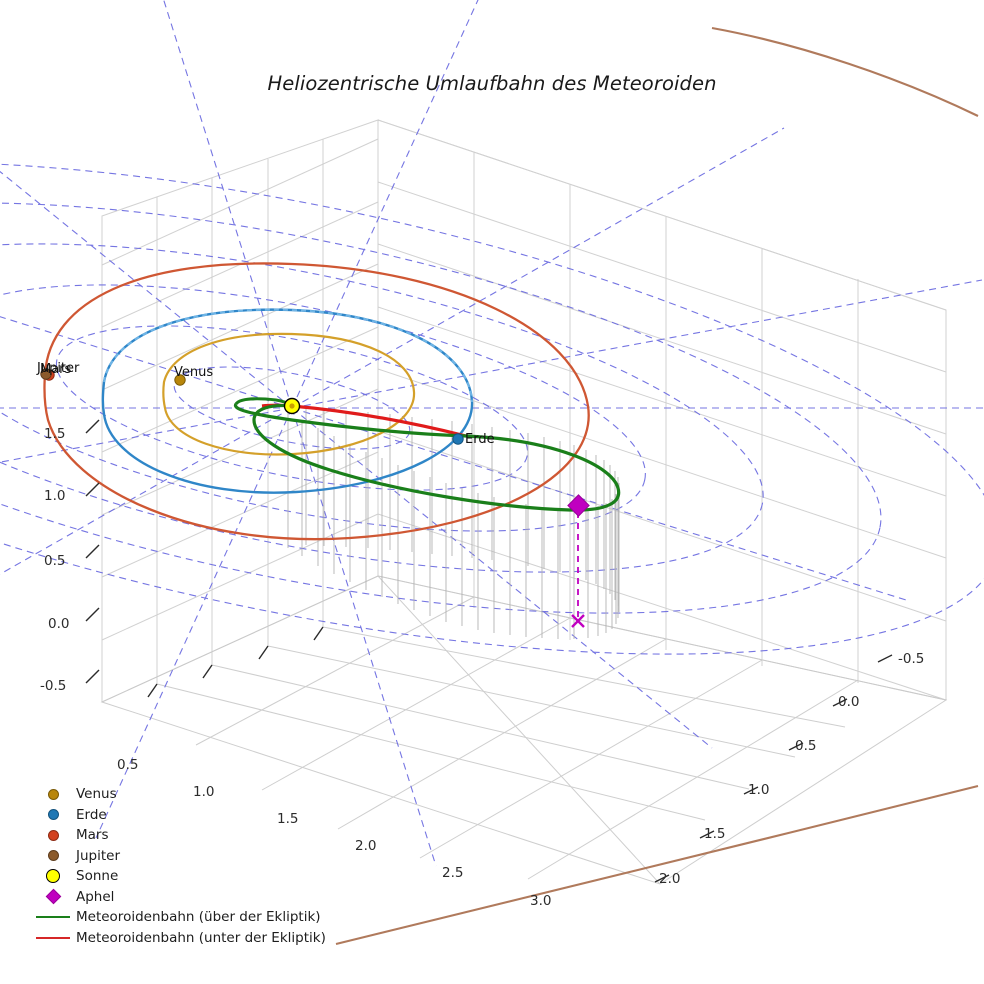 The width and height of the screenshot is (984, 984). What do you see at coordinates (670, 879) in the screenshot?
I see `y-tick-5: 2.0` at bounding box center [670, 879].